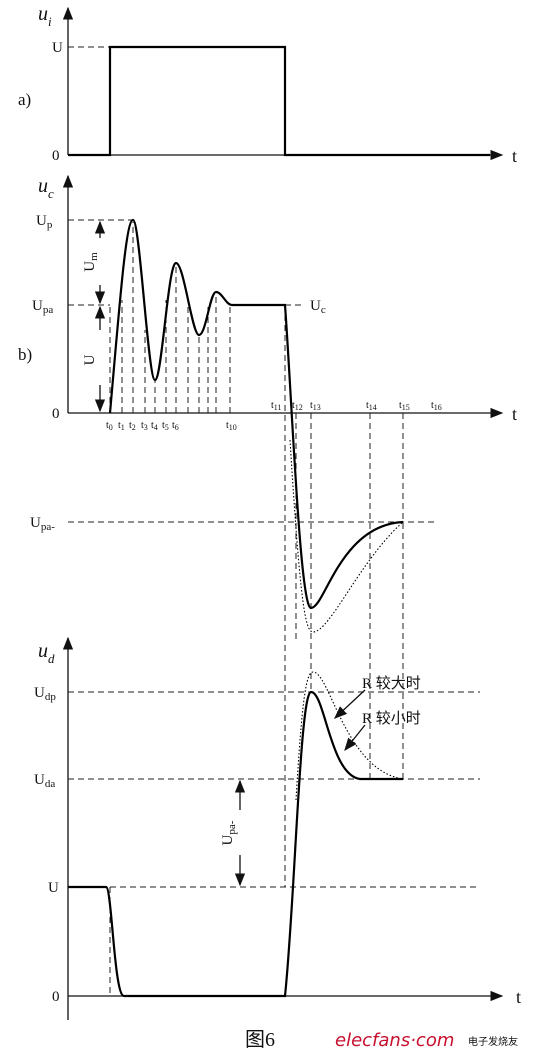  Describe the element at coordinates (42, 307) in the screenshot. I see `level-label: Upa` at that location.